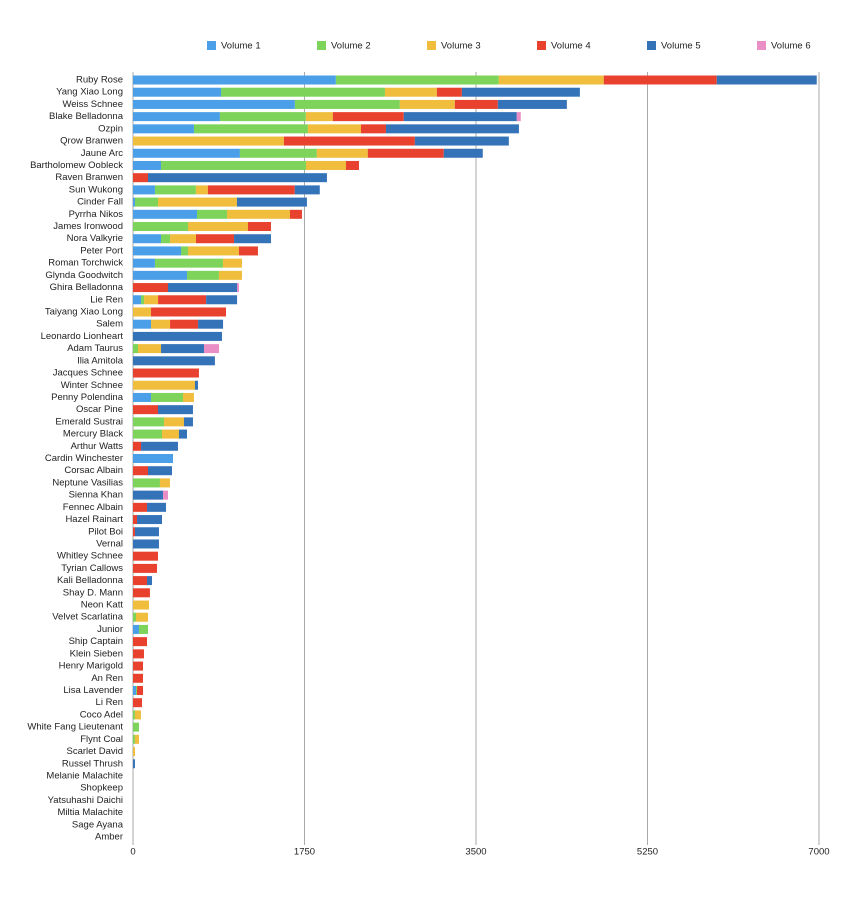 The image size is (860, 917). I want to click on y-tick-label: Scarlet David, so click(95, 751).